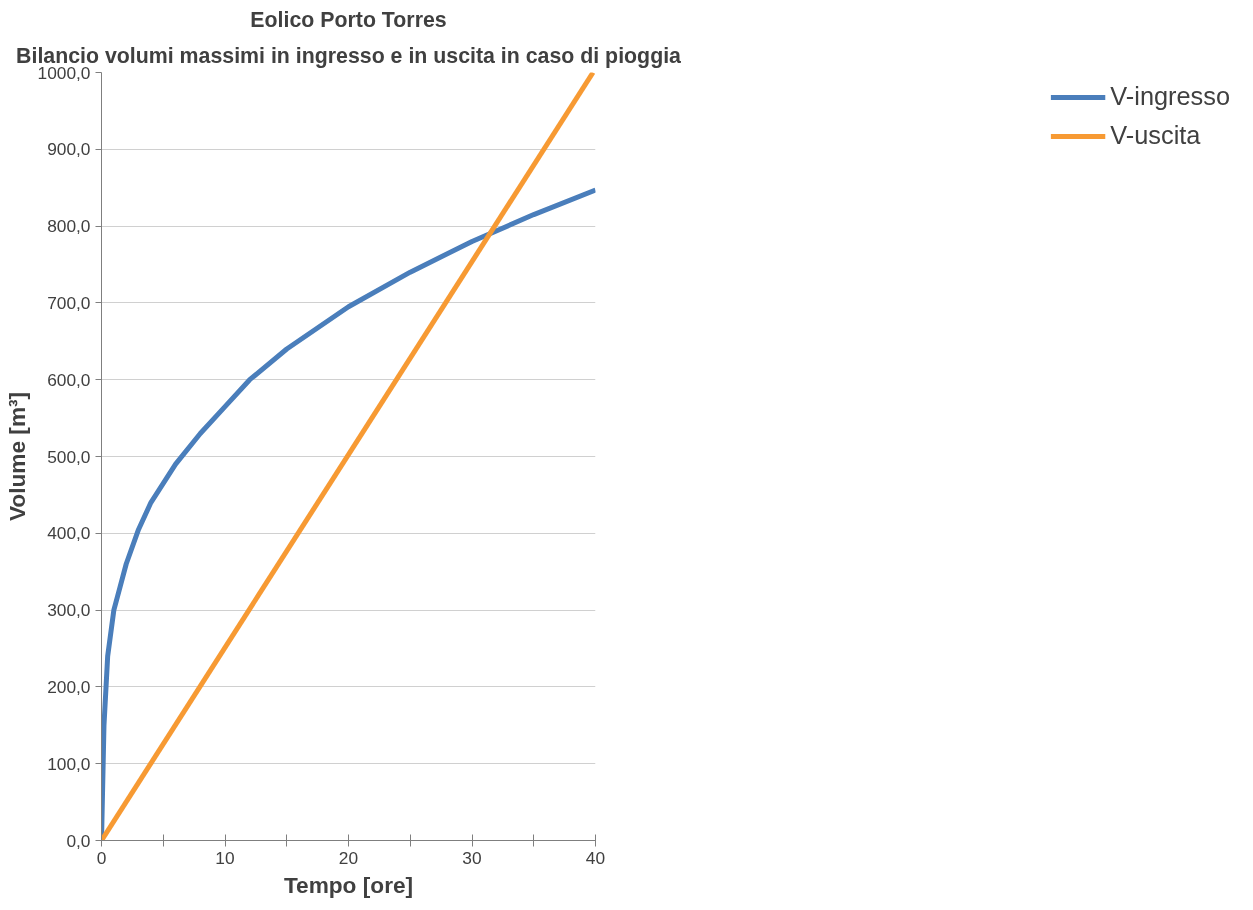  Describe the element at coordinates (1155, 135) in the screenshot. I see `legend-label: V-uscita` at that location.